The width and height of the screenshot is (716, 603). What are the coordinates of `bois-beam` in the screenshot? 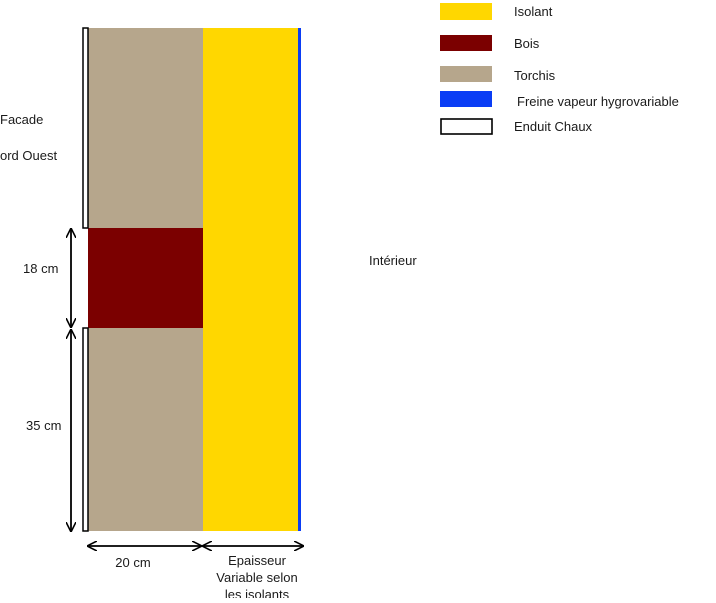 It's located at (145, 278).